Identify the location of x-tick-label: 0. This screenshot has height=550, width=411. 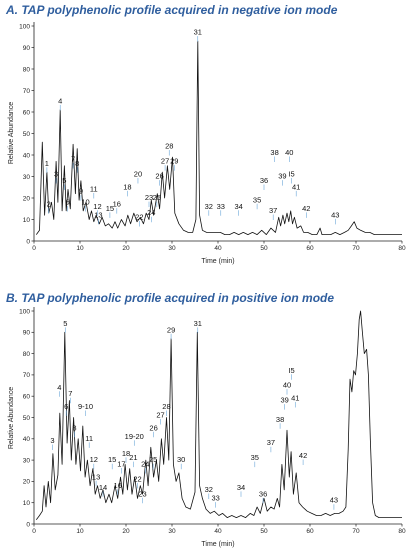
(34, 531).